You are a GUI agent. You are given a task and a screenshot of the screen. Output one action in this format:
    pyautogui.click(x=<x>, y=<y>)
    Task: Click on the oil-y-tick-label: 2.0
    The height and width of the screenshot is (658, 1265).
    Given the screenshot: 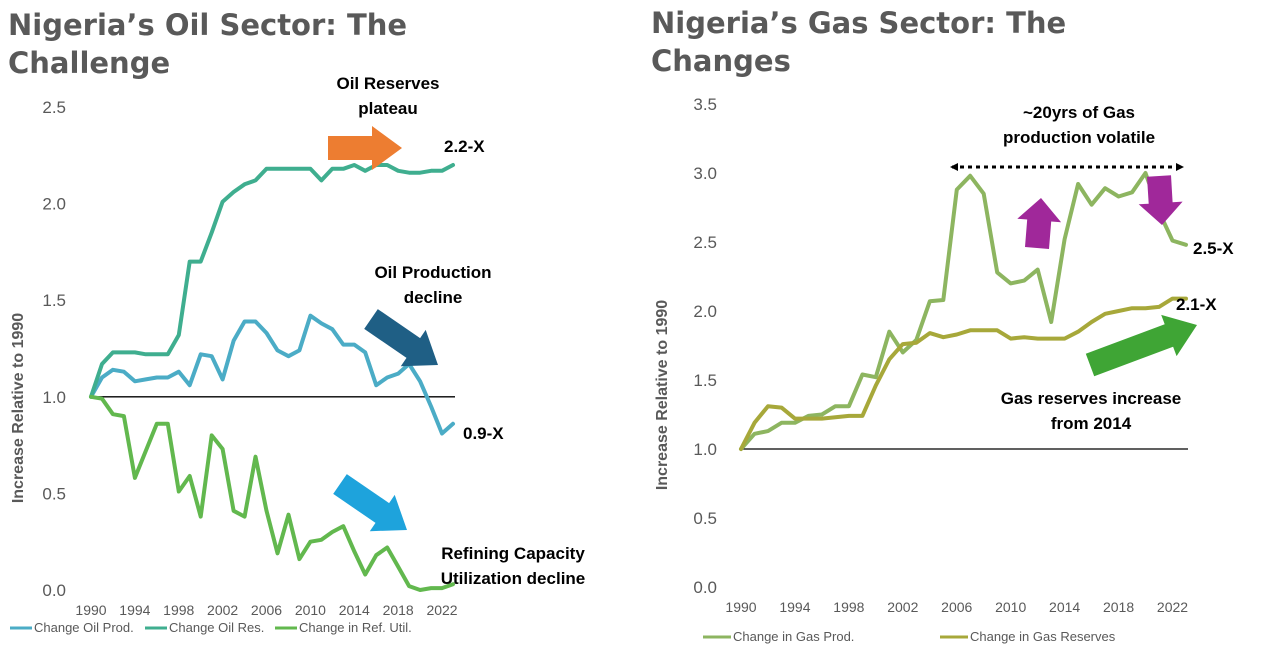 What is the action you would take?
    pyautogui.click(x=54, y=204)
    